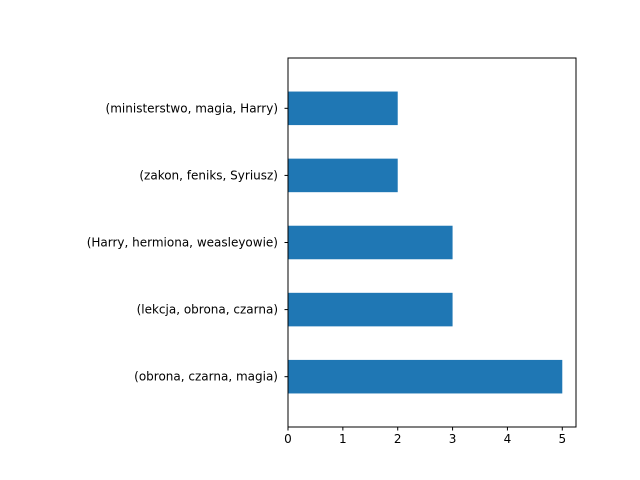 The width and height of the screenshot is (640, 480). What do you see at coordinates (192, 108) in the screenshot?
I see `y-tick-label: (ministerstwo, magia, Harry)` at bounding box center [192, 108].